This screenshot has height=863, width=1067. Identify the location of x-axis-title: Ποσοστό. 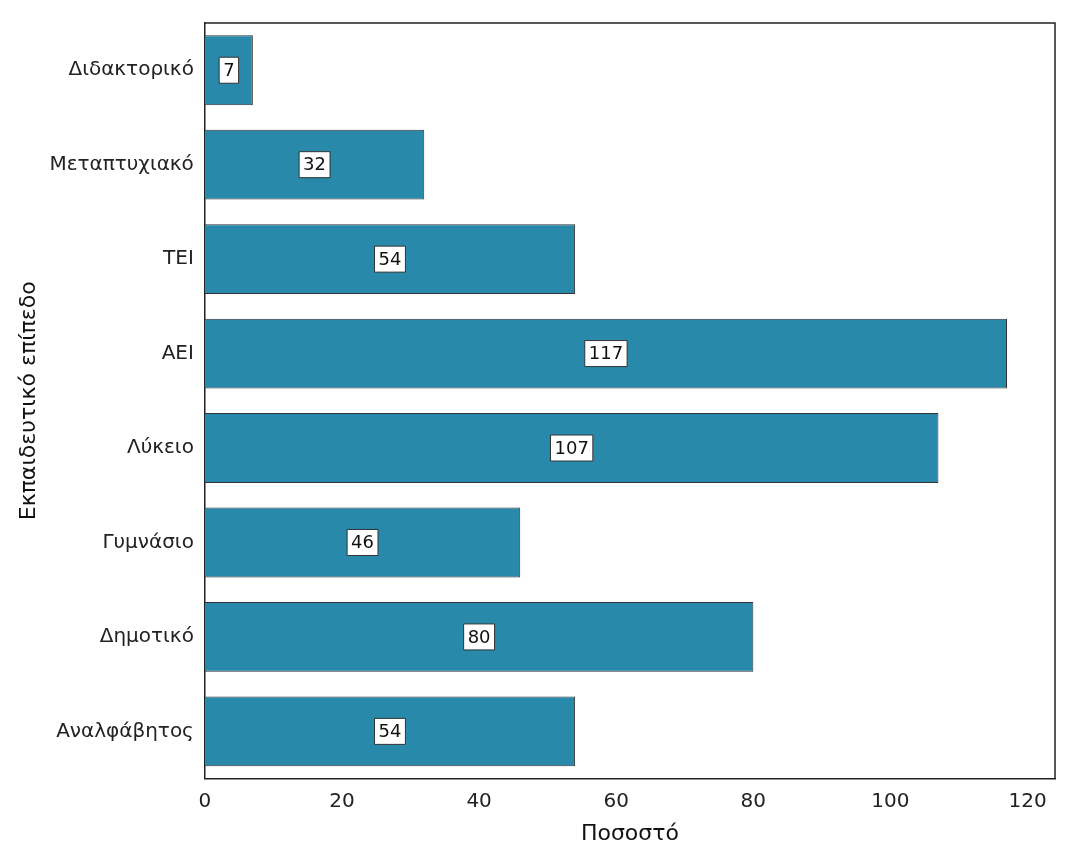
(629, 832).